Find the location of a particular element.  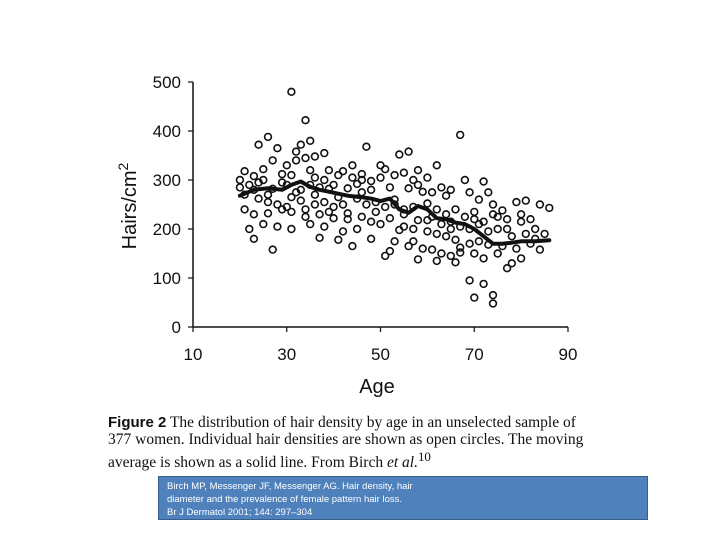

x-tick-label: 30 is located at coordinates (286, 354).